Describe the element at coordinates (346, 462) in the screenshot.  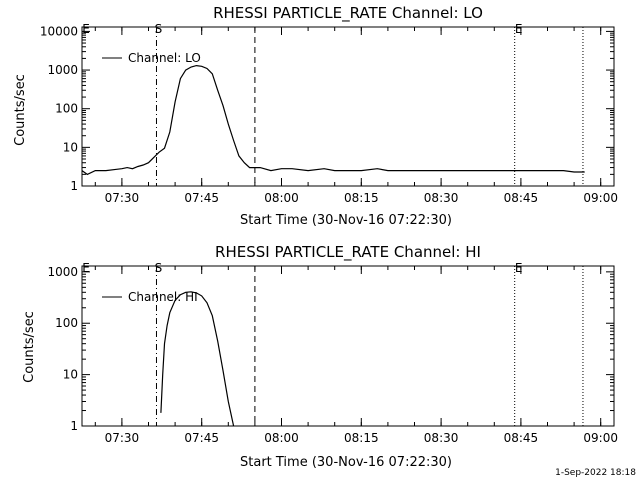
I see `panel-hi-xlabel: Start Time (30-Nov-16 07:22:30)` at that location.